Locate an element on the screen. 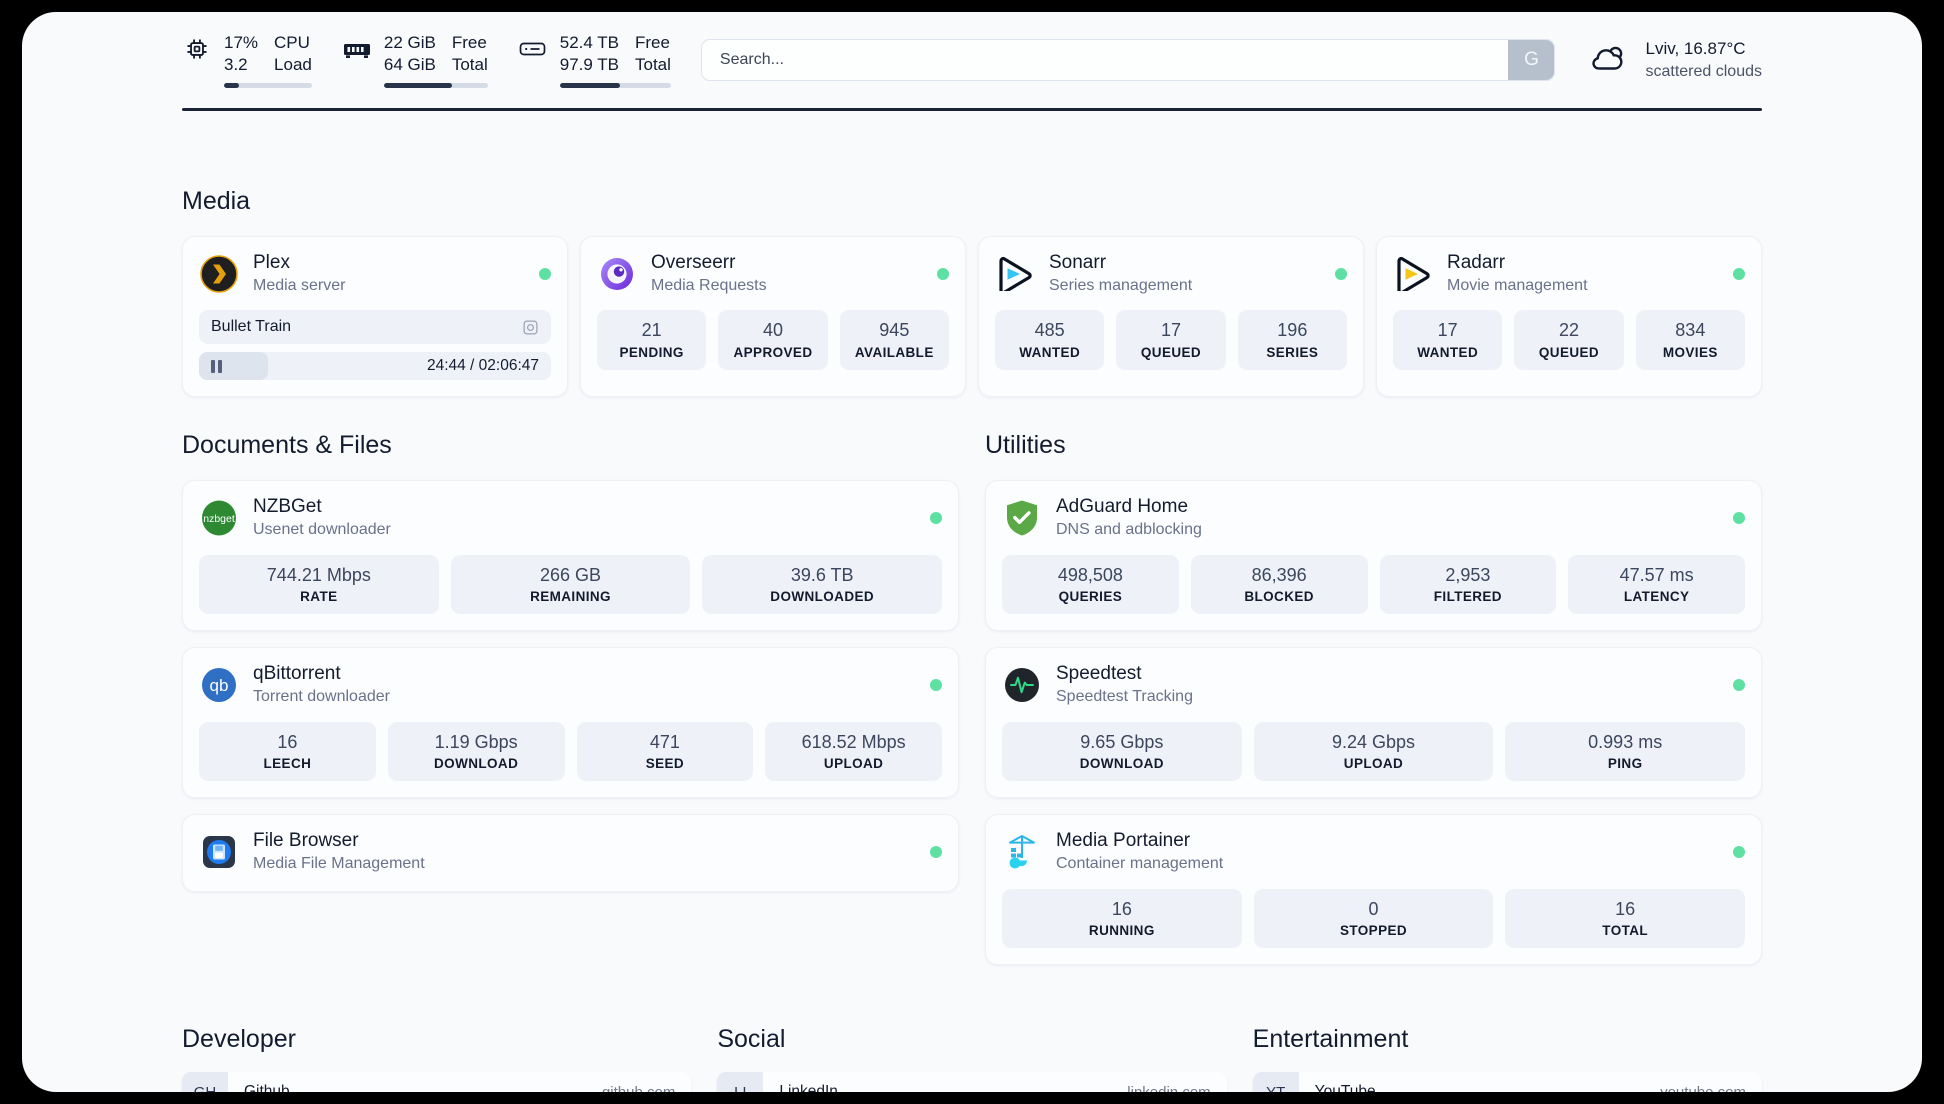 The height and width of the screenshot is (1104, 1944). stat-tile: 9.24 Gbps UPLOAD is located at coordinates (1373, 751).